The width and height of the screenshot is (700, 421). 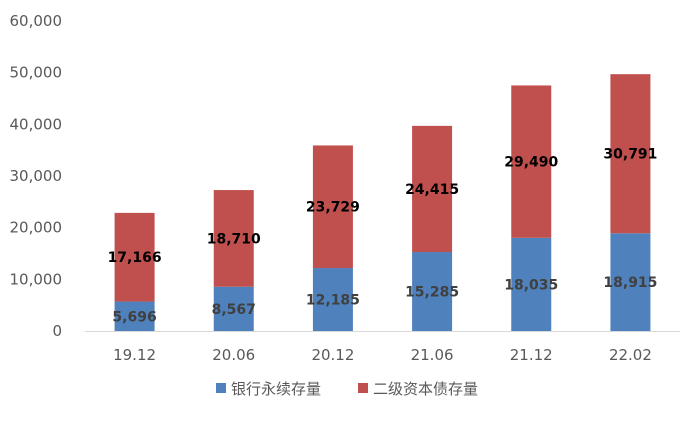 I want to click on y-tick-label: 60,000, so click(x=36, y=21).